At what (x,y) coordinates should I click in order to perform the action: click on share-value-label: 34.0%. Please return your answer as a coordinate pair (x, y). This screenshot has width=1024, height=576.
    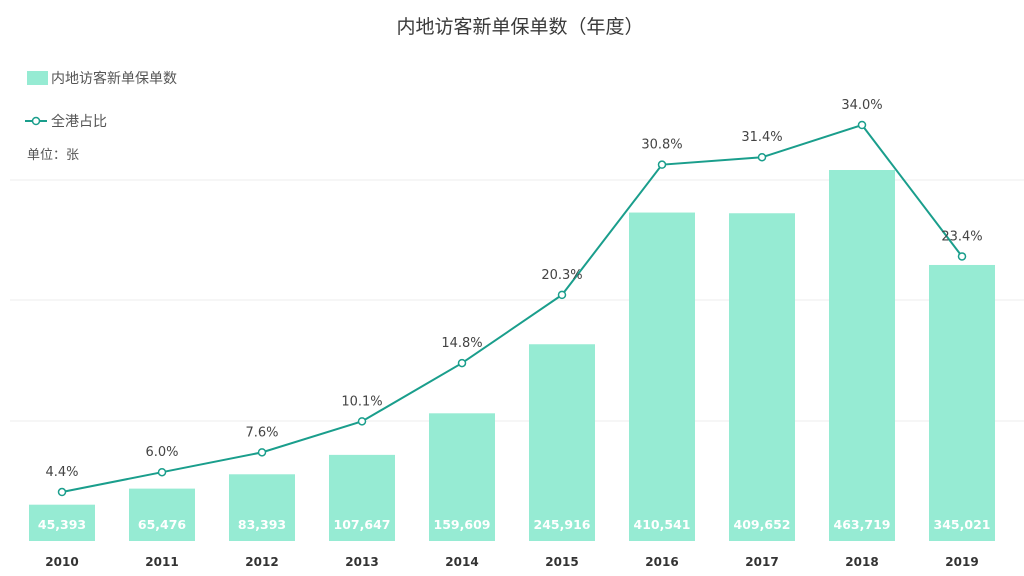
    Looking at the image, I should click on (861, 105).